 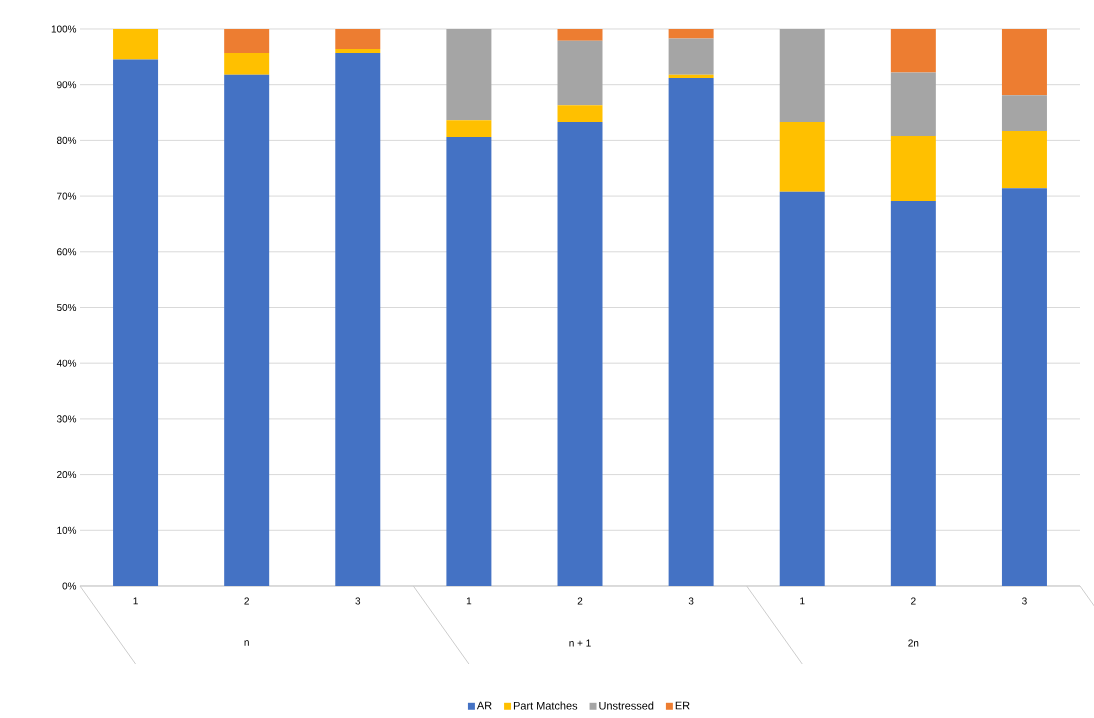 What do you see at coordinates (484, 705) in the screenshot?
I see `legend-label: AR` at bounding box center [484, 705].